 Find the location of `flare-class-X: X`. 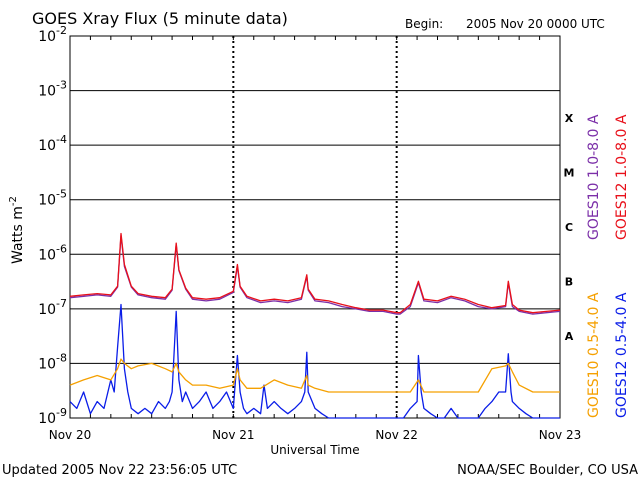

flare-class-X: X is located at coordinates (569, 118).